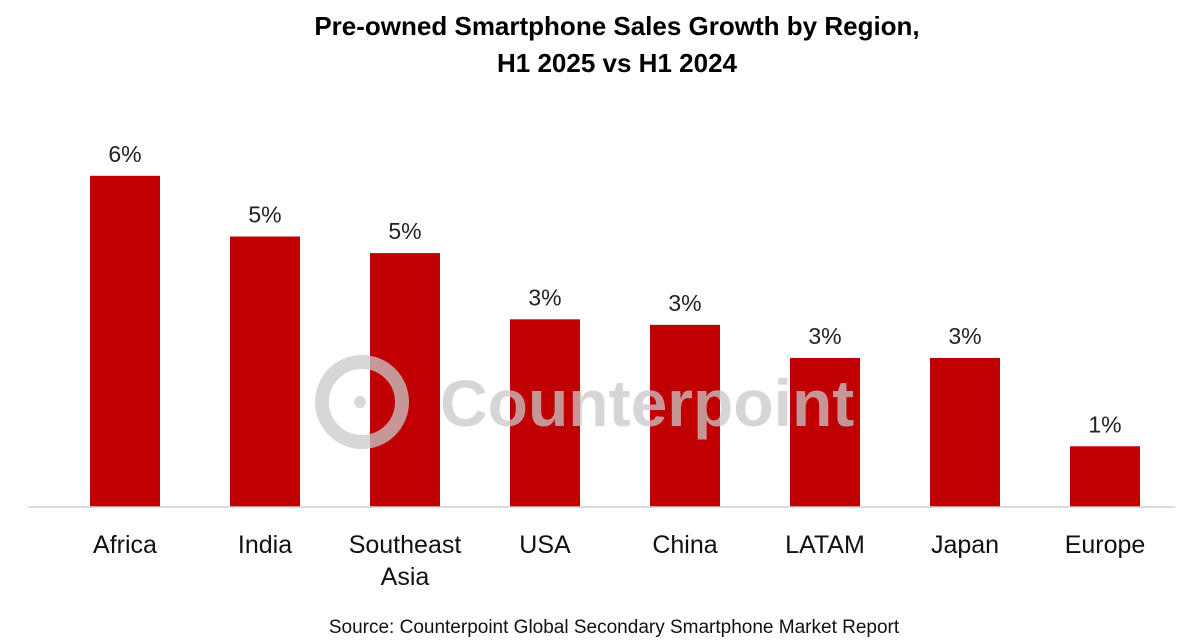  I want to click on category-label: Japan, so click(965, 545).